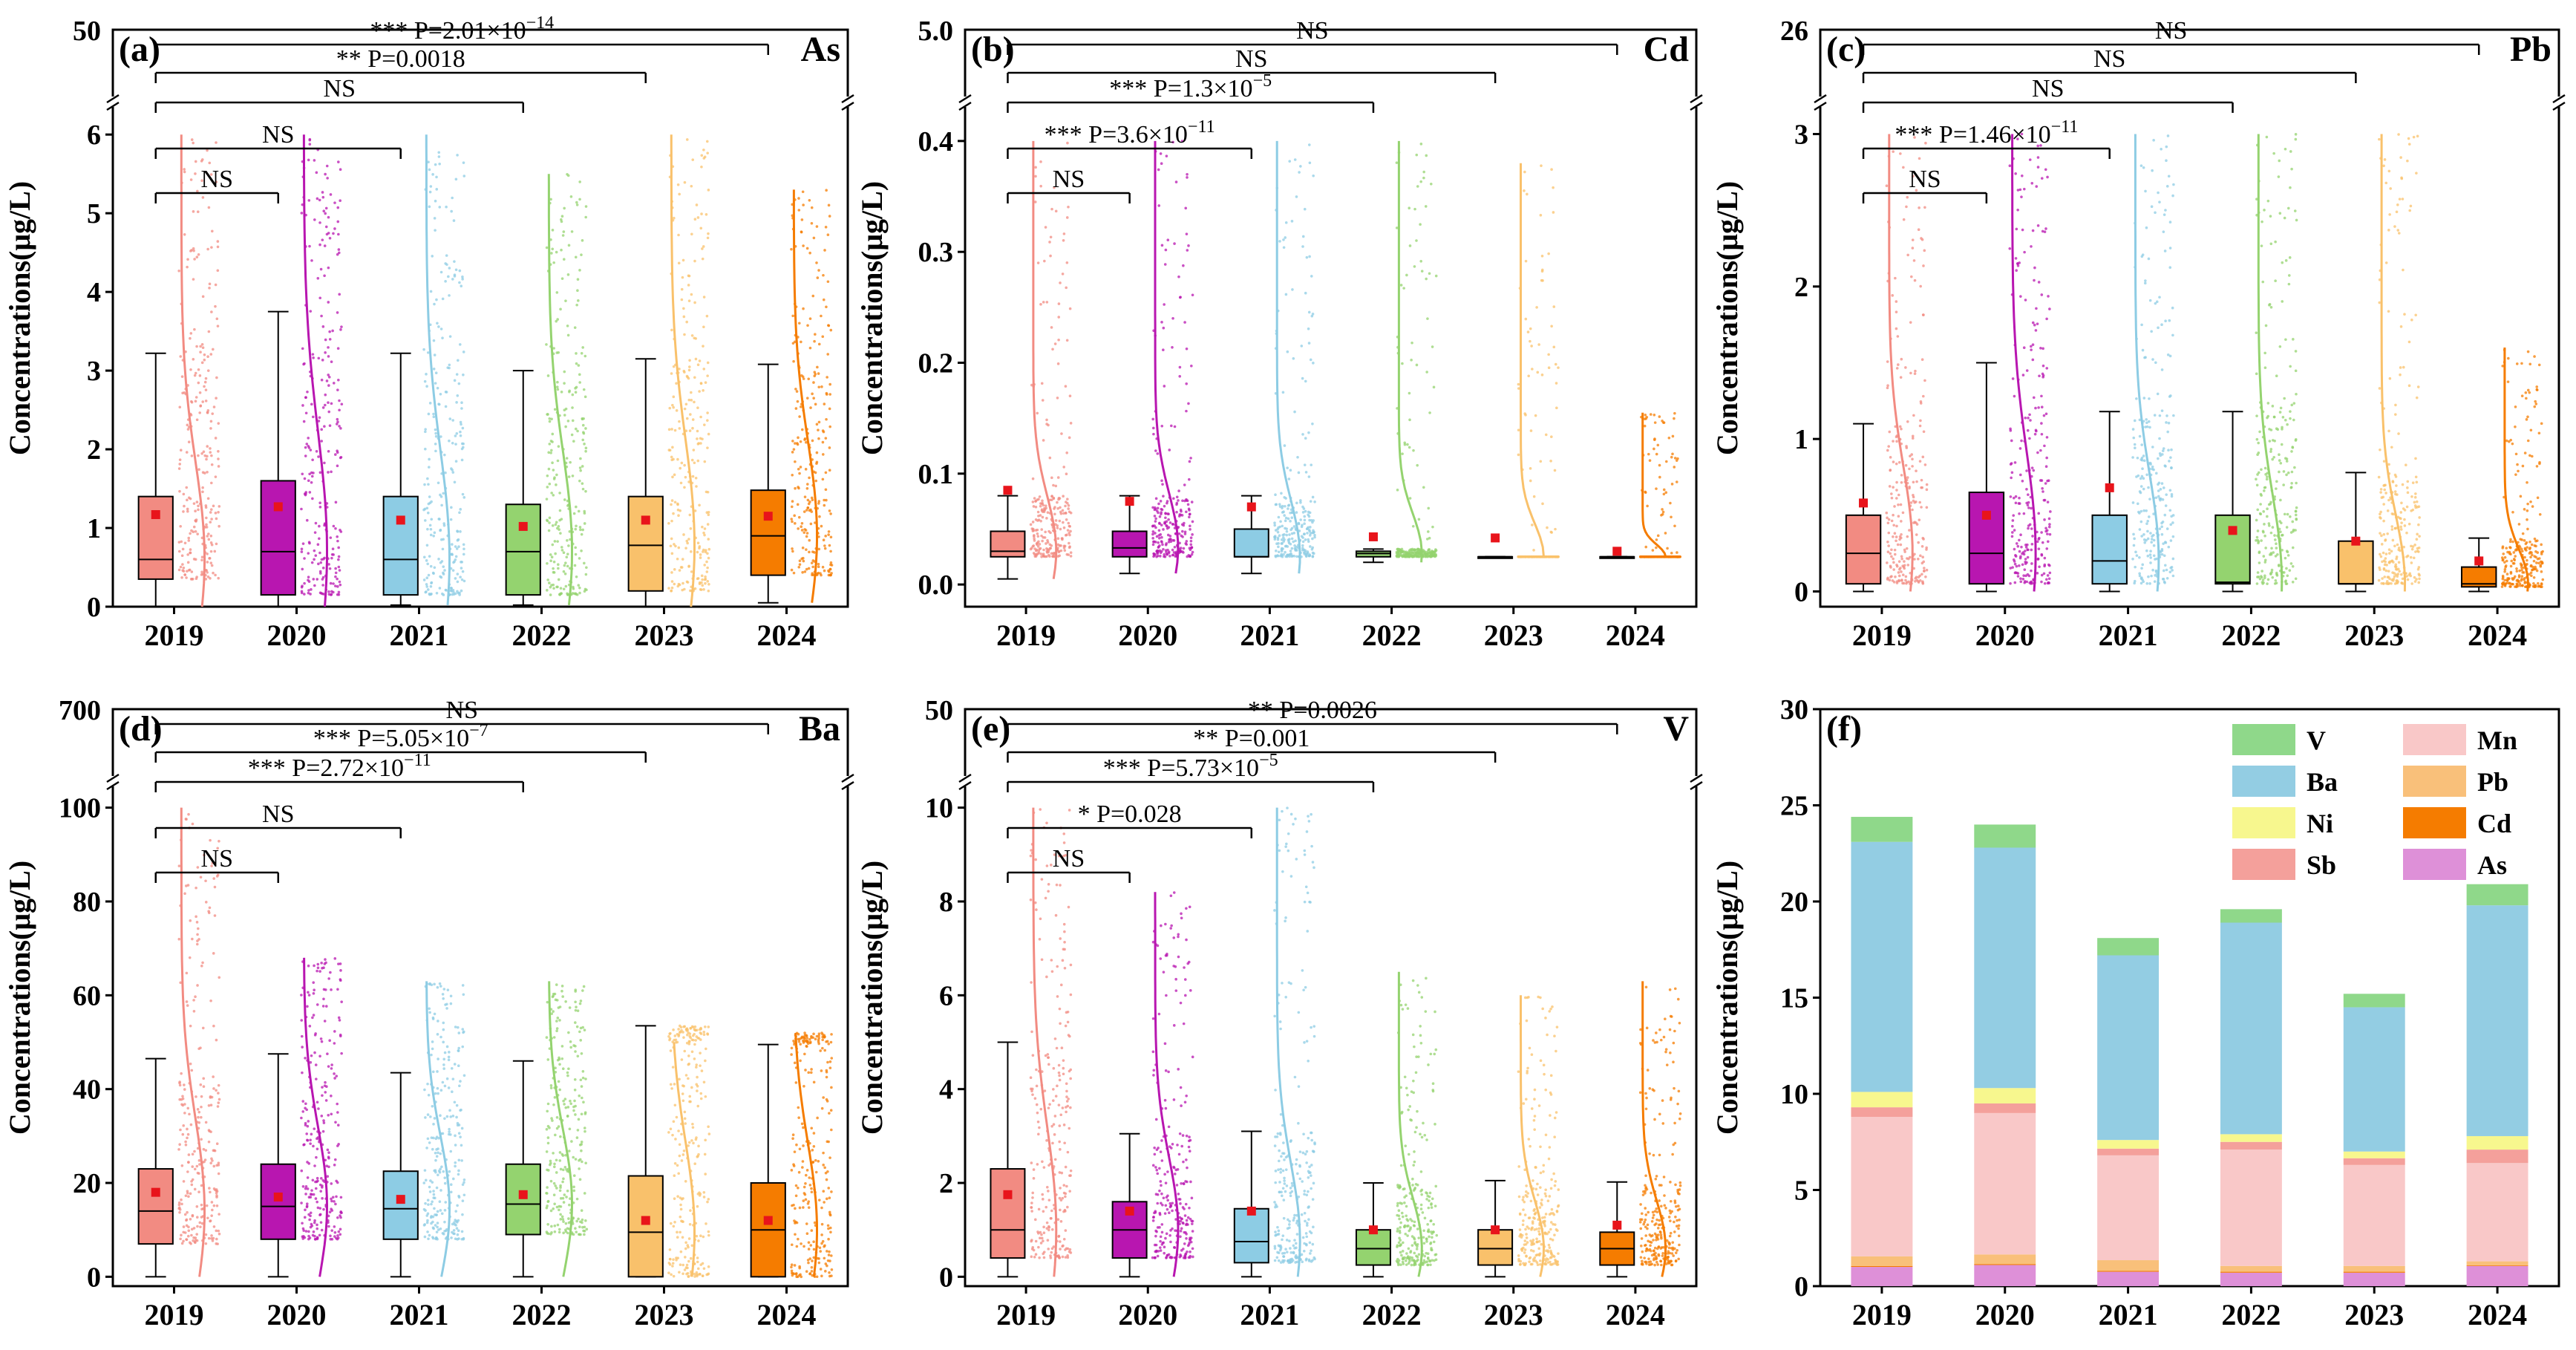 The width and height of the screenshot is (2576, 1350). I want to click on comparison-label: *** P=2.01×10−14, so click(462, 29).